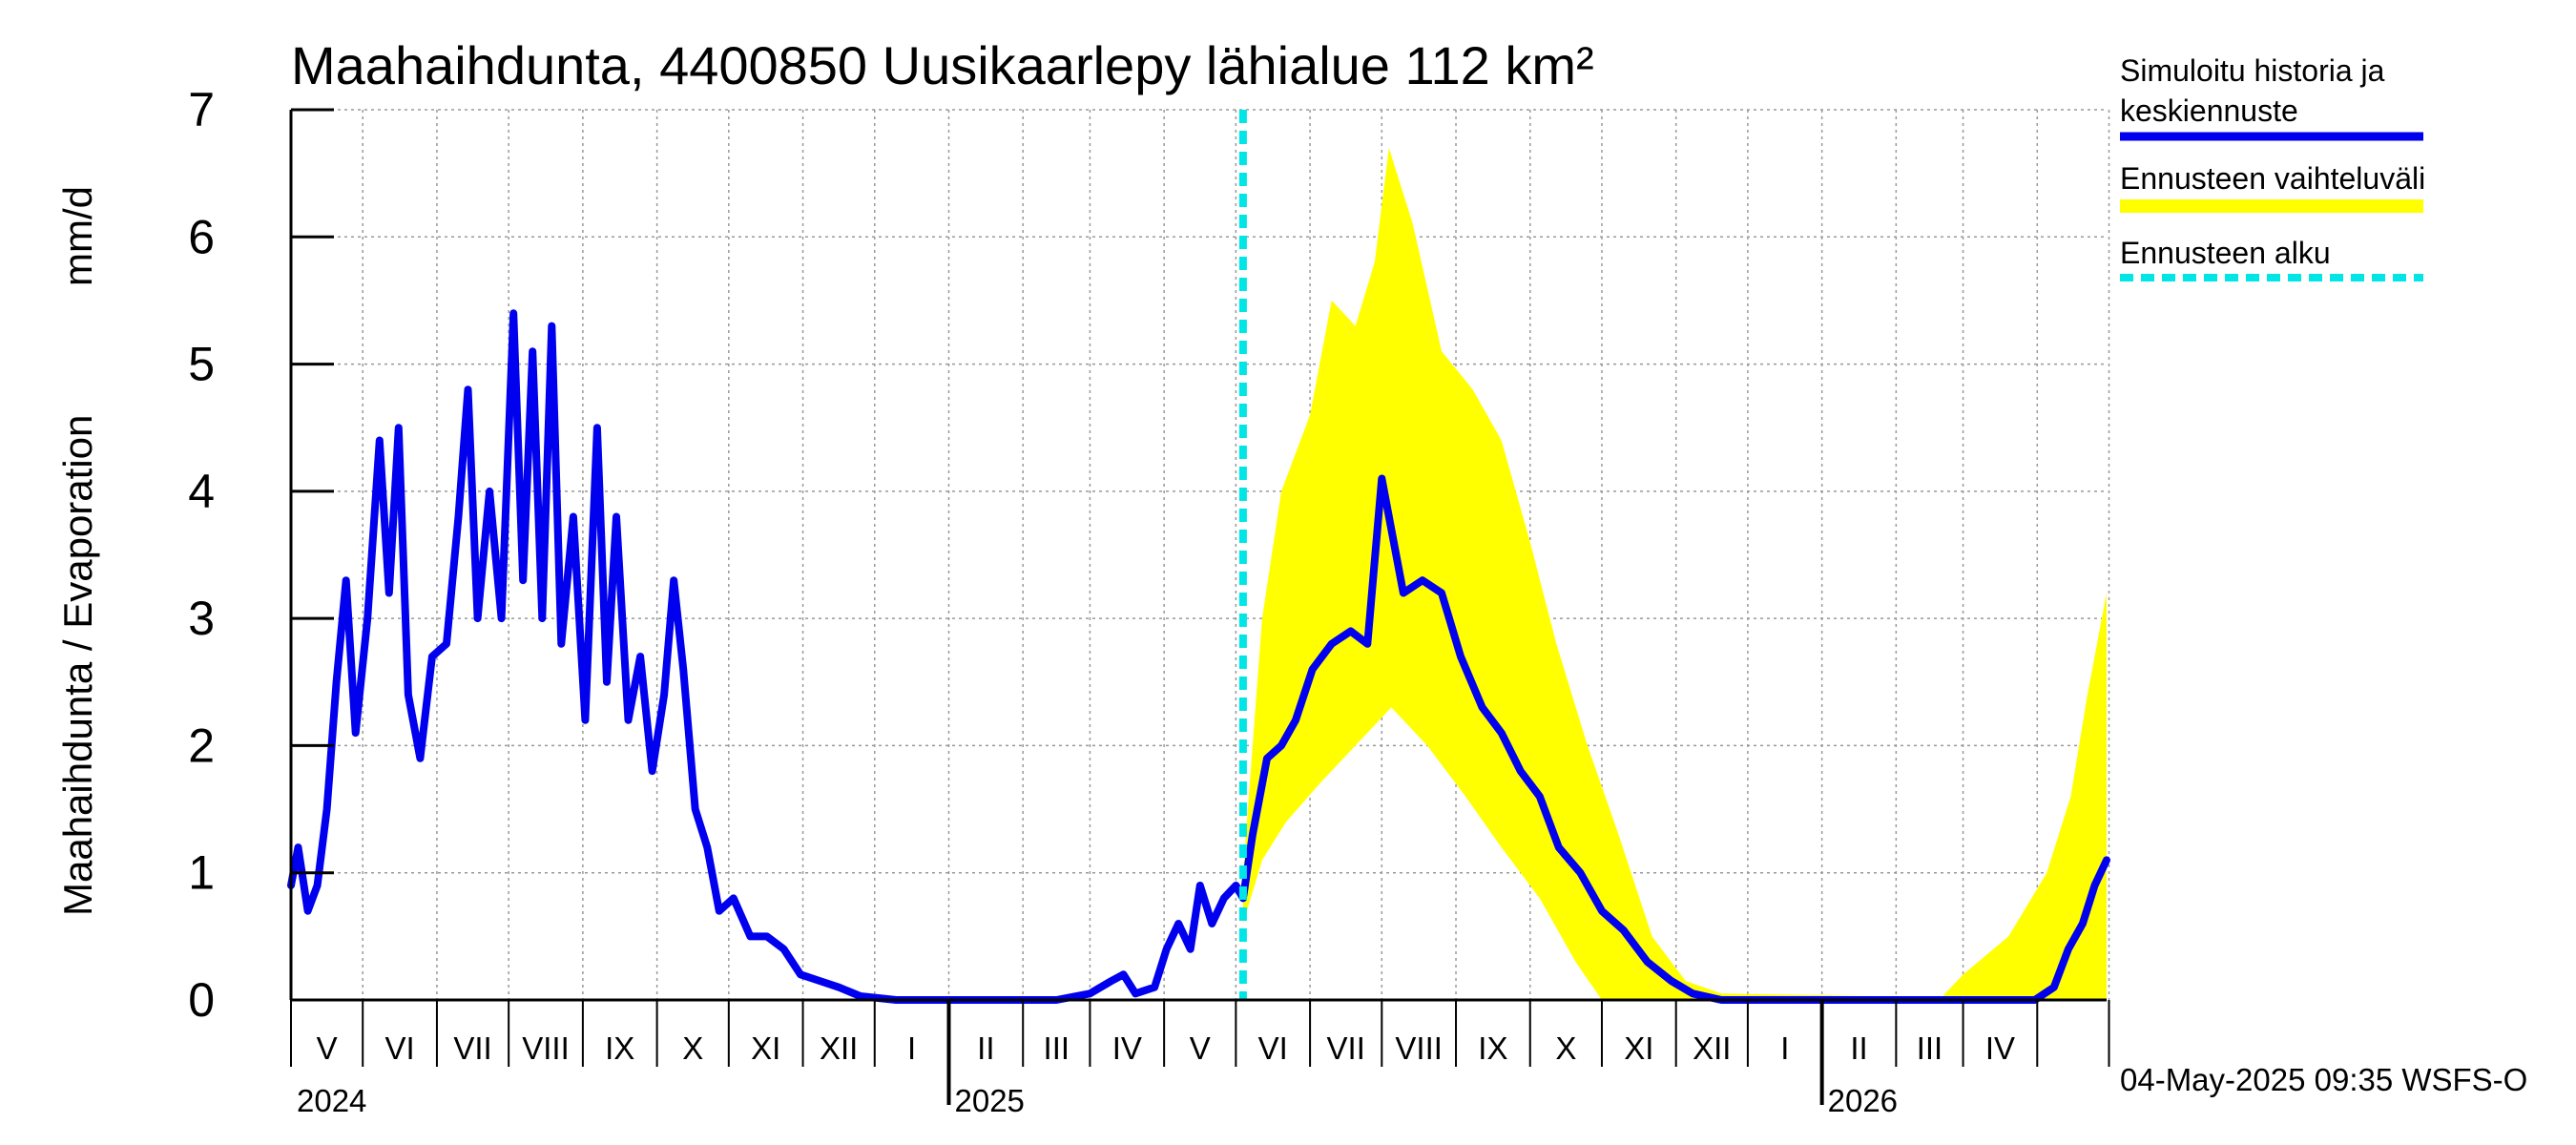  I want to click on y-tick-label: 6, so click(201, 237).